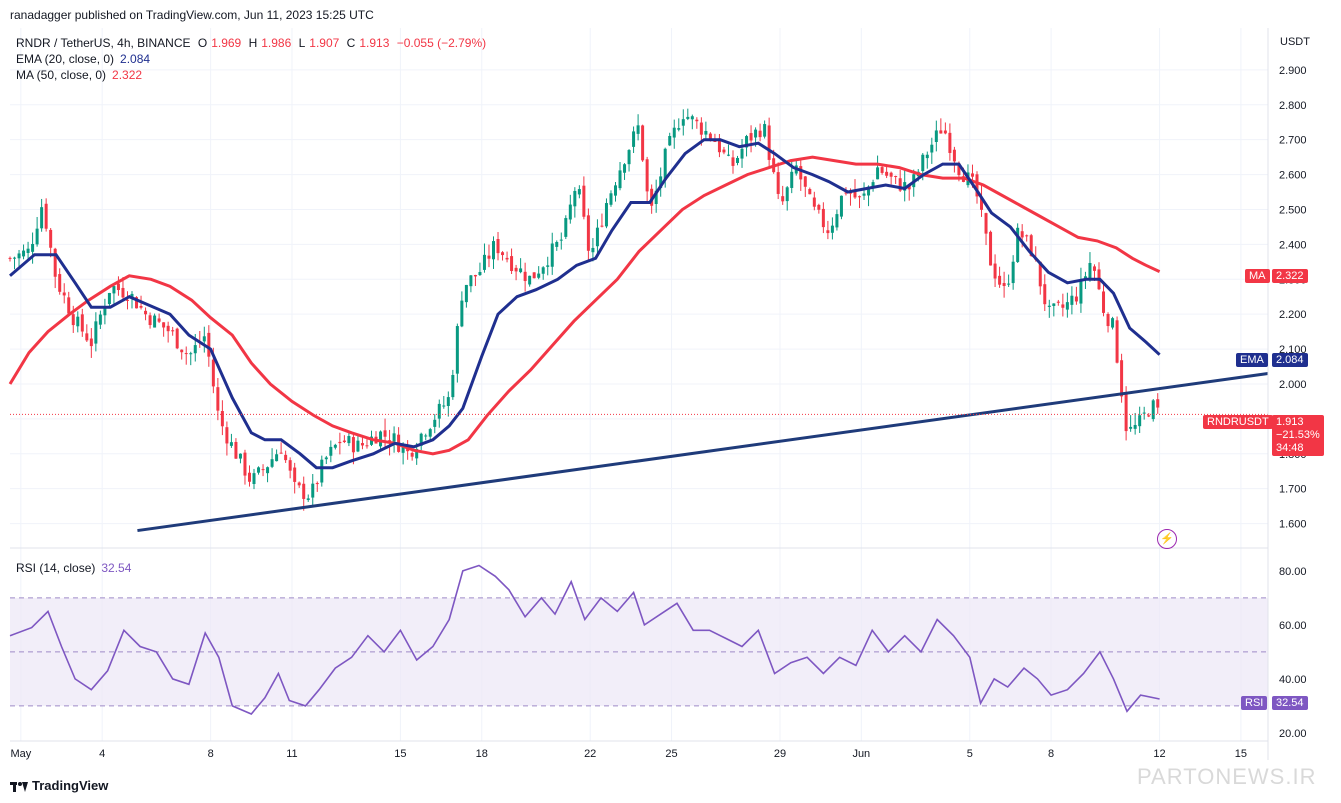  What do you see at coordinates (1167, 539) in the screenshot?
I see `lightning-icon: ⚡` at bounding box center [1167, 539].